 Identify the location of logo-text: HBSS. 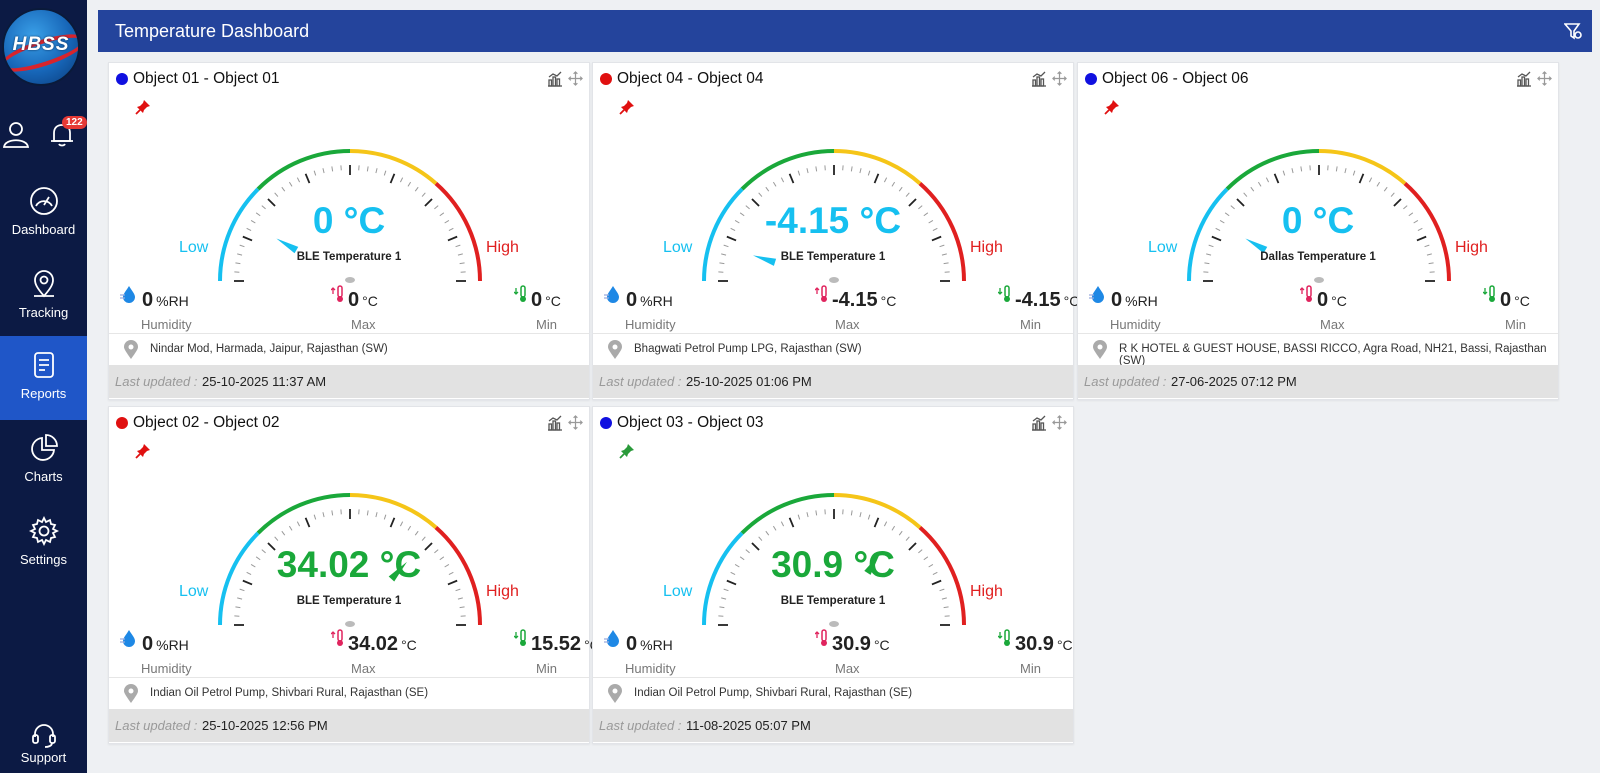
(41, 44).